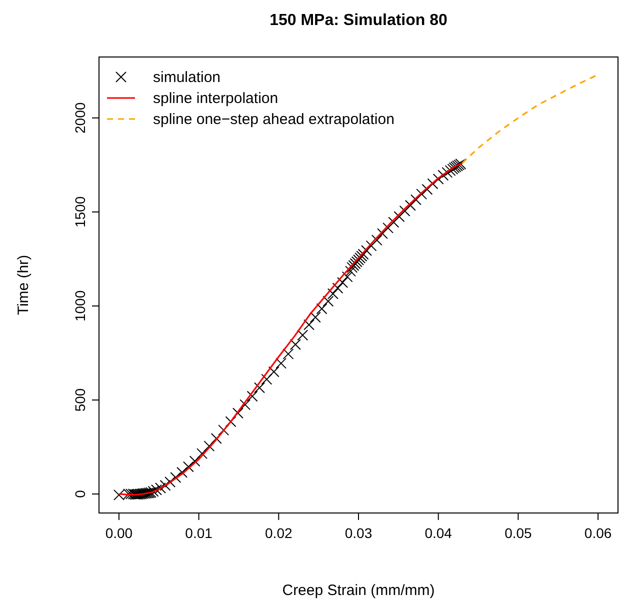 This screenshot has width=632, height=605. I want to click on x-tick-label: 0.04, so click(438, 533).